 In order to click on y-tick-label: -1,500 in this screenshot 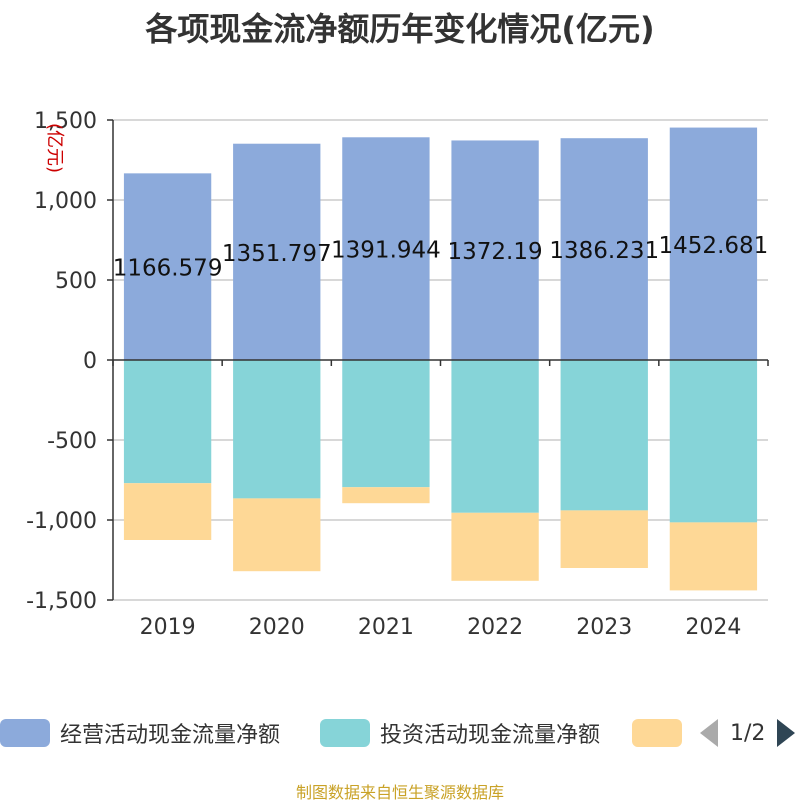, I will do `click(61, 601)`.